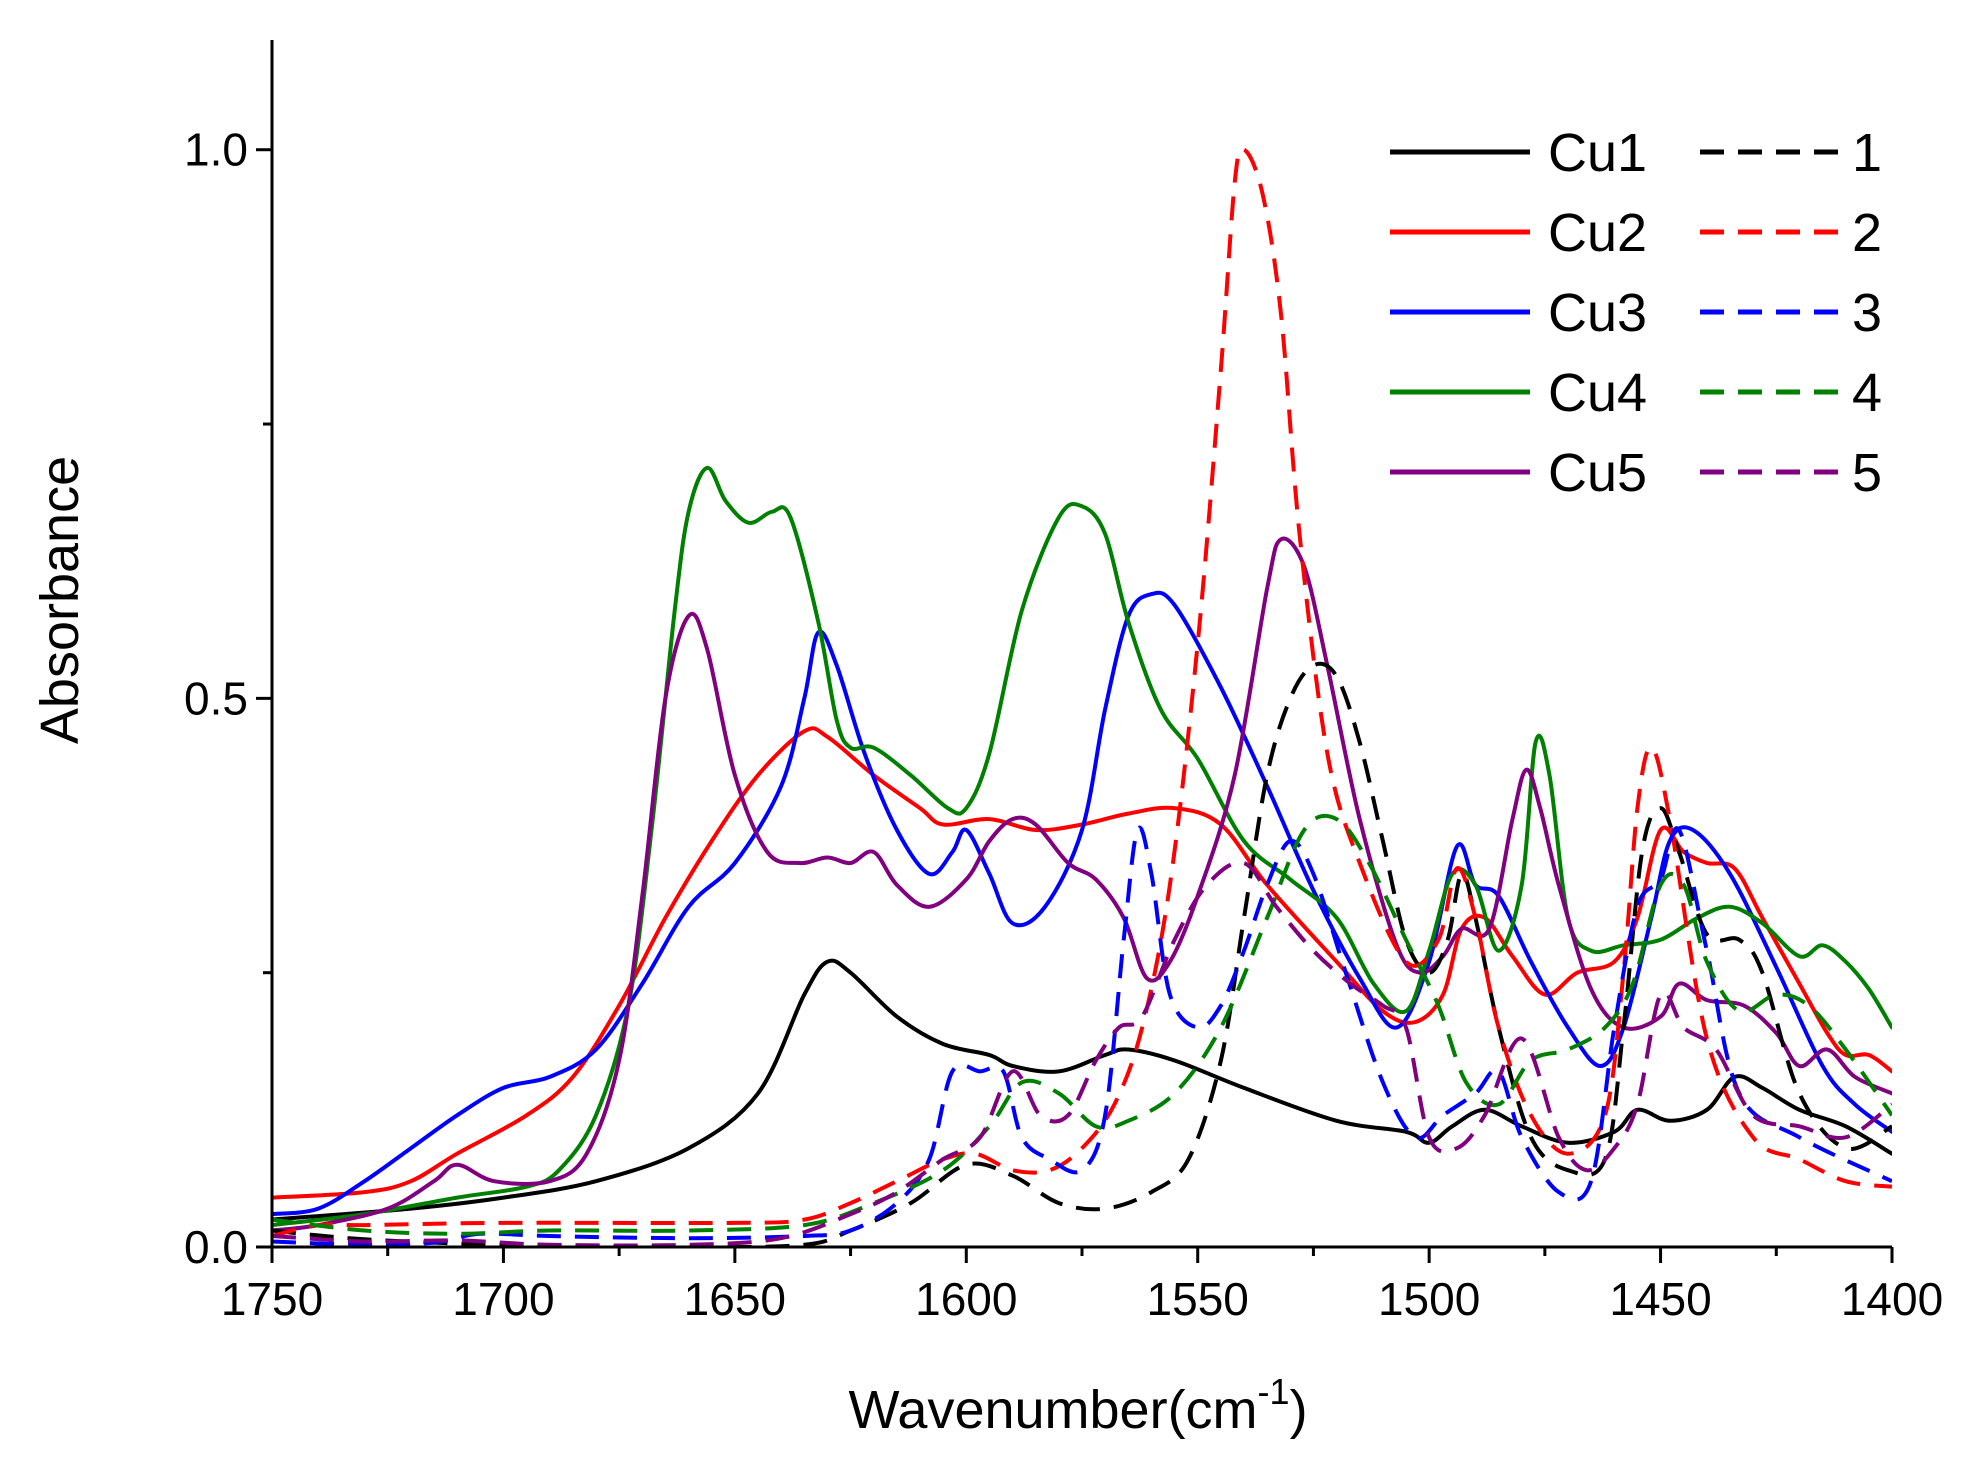 The height and width of the screenshot is (1463, 1967). Describe the element at coordinates (216, 1247) in the screenshot. I see `y-tick-label-0: 0.0` at that location.